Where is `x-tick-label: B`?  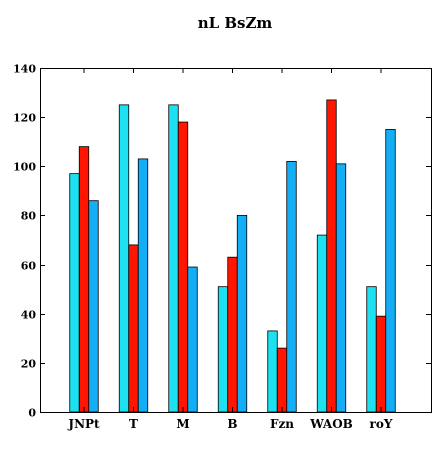 x-tick-label: B is located at coordinates (232, 424).